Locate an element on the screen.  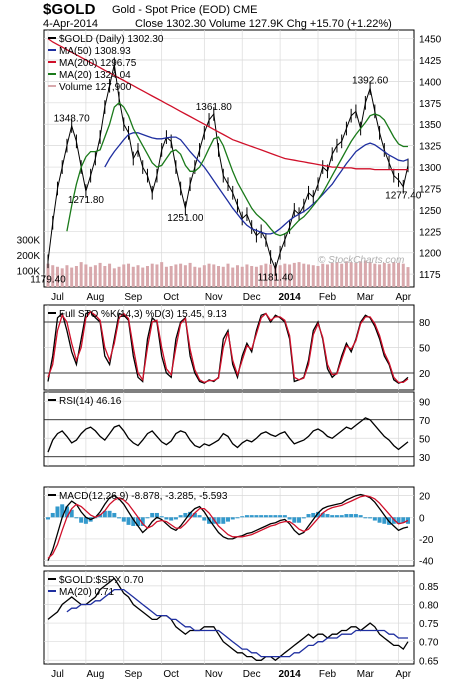
price-annotation: 1271.80 is located at coordinates (86, 200).